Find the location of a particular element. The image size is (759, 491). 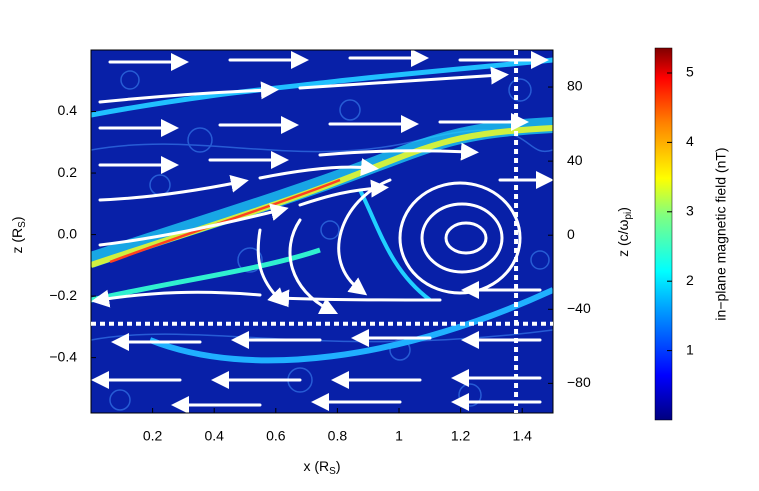

x-tick-label: 1.2 is located at coordinates (461, 436).